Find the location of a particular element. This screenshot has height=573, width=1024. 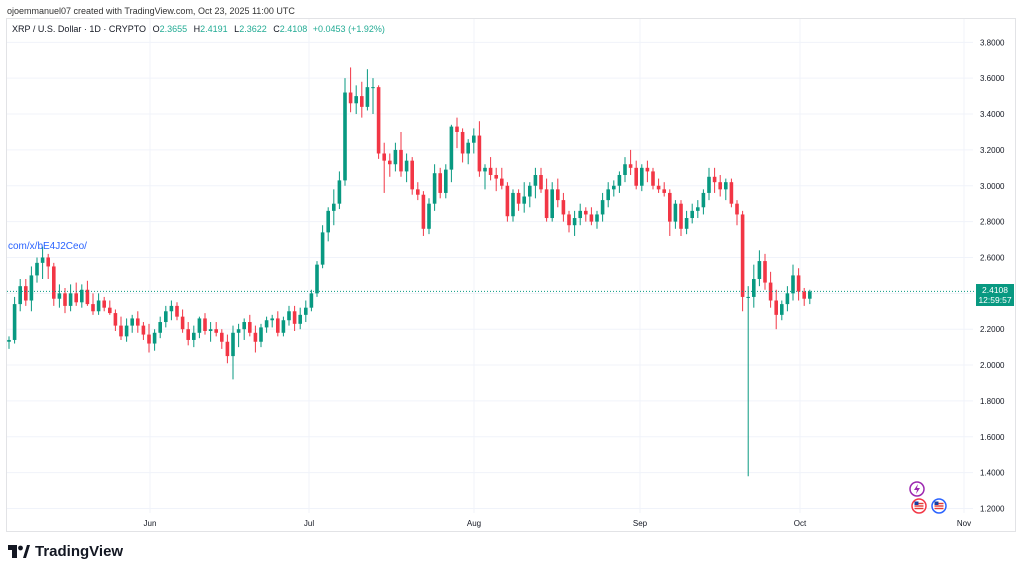

x-tick-label: Sep is located at coordinates (640, 523).